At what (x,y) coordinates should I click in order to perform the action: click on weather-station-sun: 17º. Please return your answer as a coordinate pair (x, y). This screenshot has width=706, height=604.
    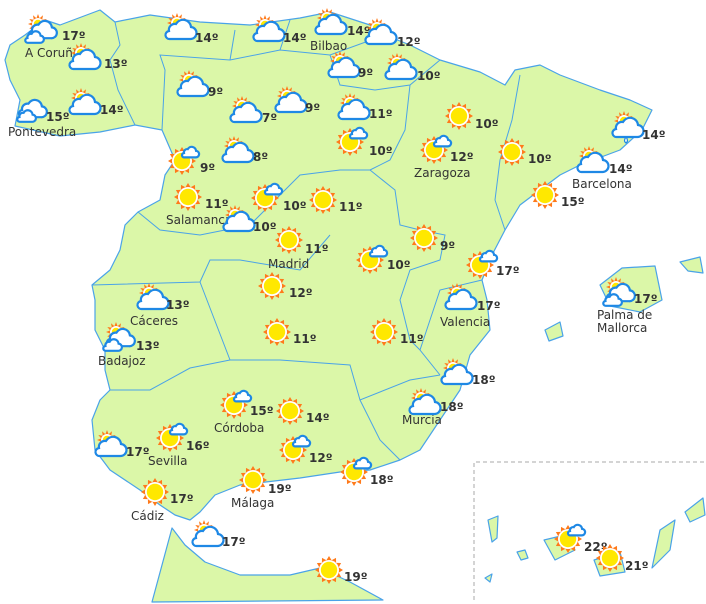
    Looking at the image, I should click on (167, 492).